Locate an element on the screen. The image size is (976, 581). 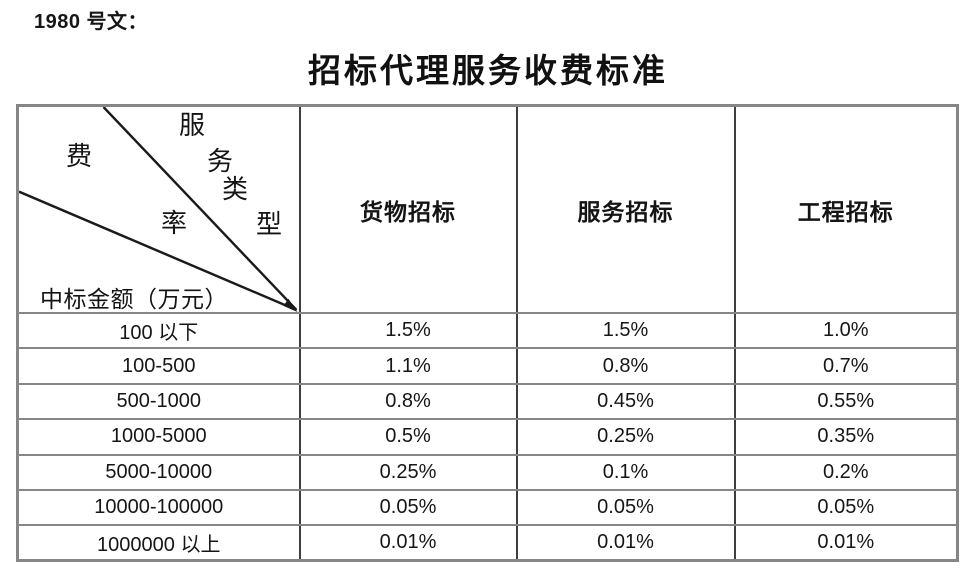
cell-value: 0.1% is located at coordinates (625, 472).